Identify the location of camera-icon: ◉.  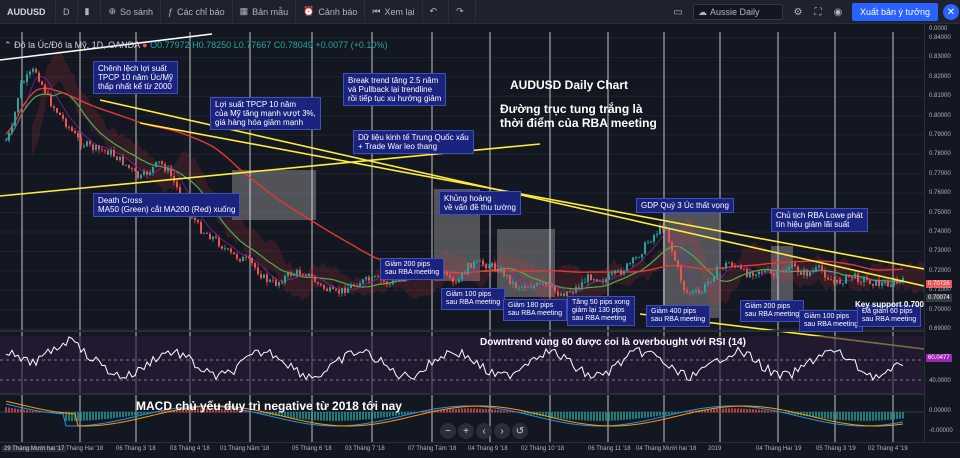
(838, 12).